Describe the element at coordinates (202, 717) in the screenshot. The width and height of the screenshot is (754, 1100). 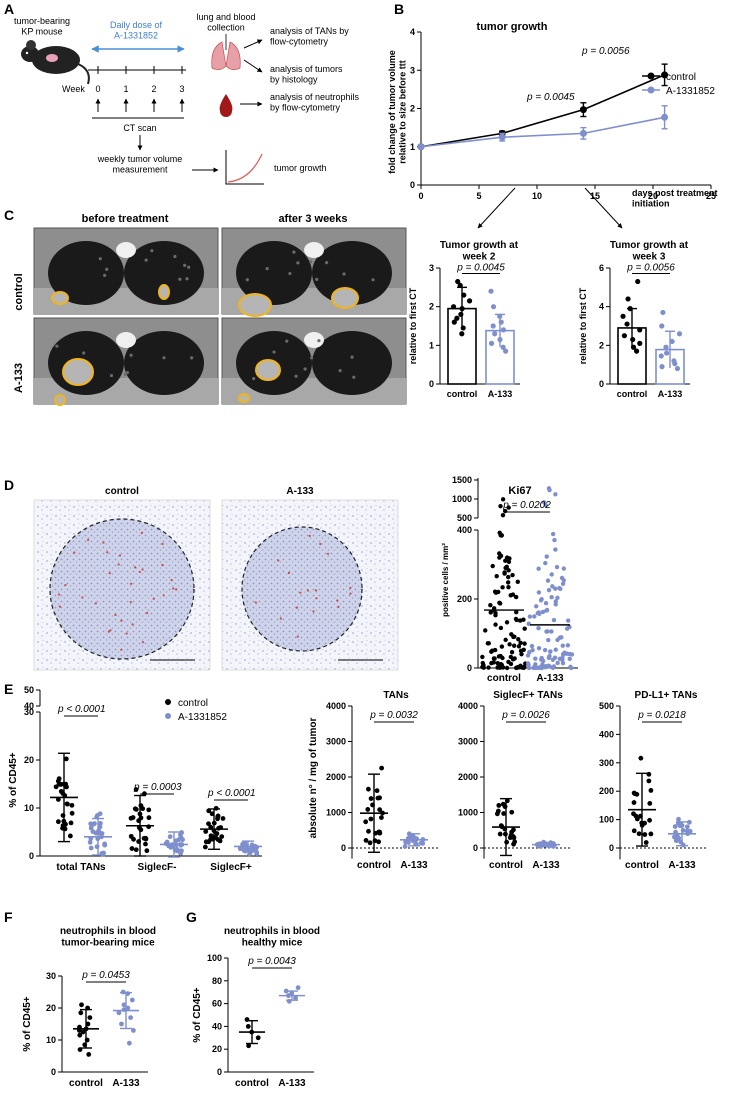
I see `legend-entry: A-1331852` at that location.